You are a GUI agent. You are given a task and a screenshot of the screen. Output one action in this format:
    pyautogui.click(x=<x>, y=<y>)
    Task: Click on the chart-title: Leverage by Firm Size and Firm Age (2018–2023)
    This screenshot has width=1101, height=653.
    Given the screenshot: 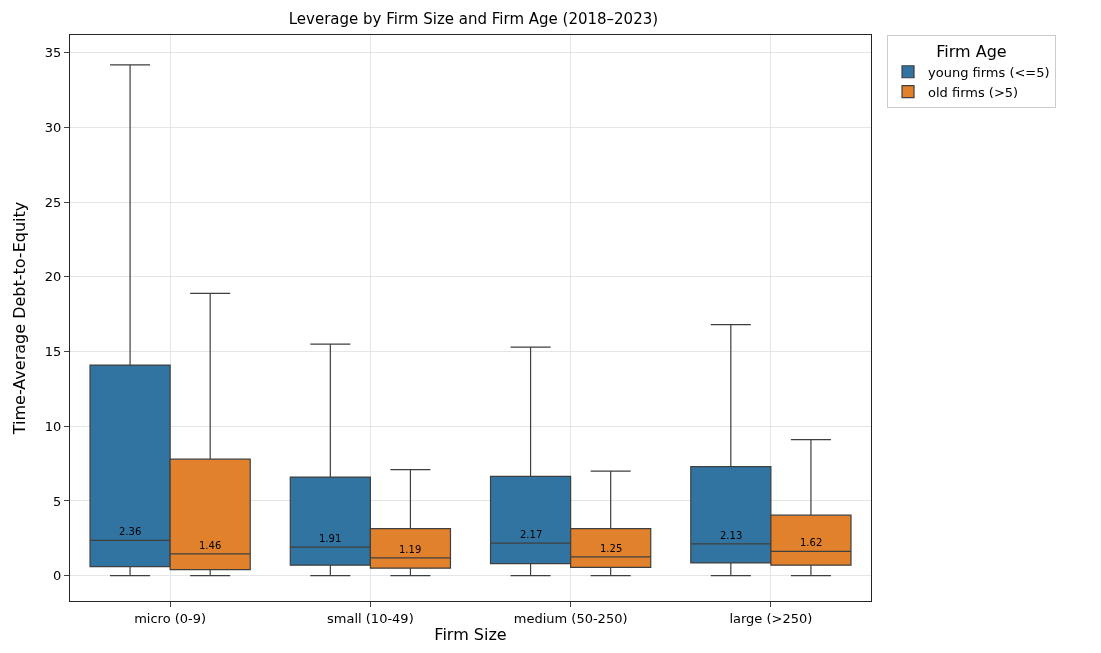 What is the action you would take?
    pyautogui.click(x=473, y=18)
    